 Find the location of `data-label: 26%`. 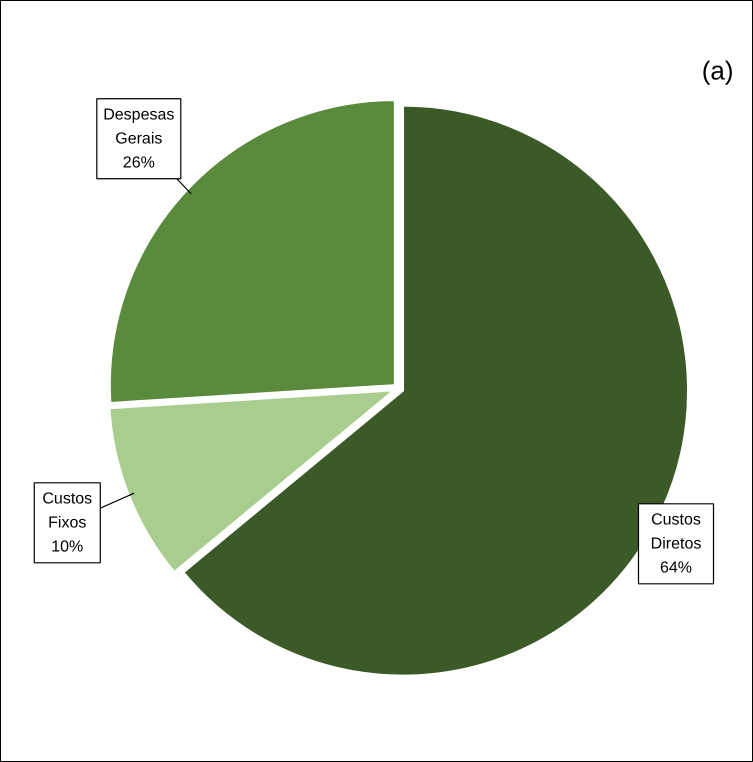

data-label: 26% is located at coordinates (138, 163).